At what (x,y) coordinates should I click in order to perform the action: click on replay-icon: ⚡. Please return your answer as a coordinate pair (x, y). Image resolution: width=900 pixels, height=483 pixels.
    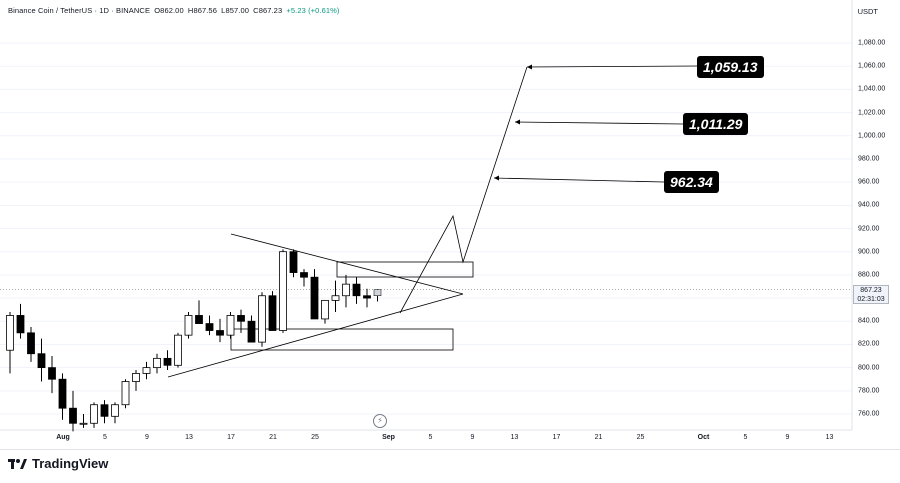
    Looking at the image, I should click on (380, 421).